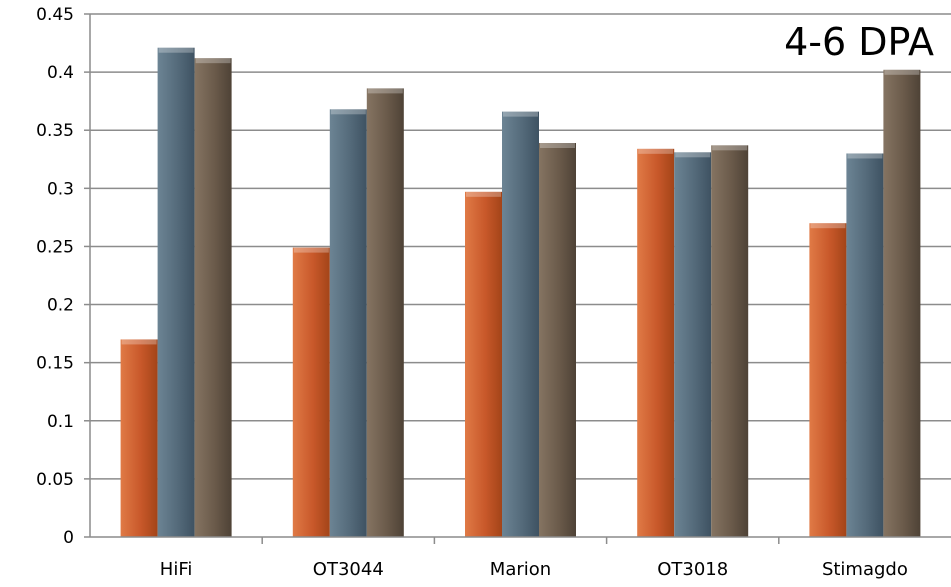 The width and height of the screenshot is (951, 587). I want to click on y-tick-label: 0.1, so click(60, 422).